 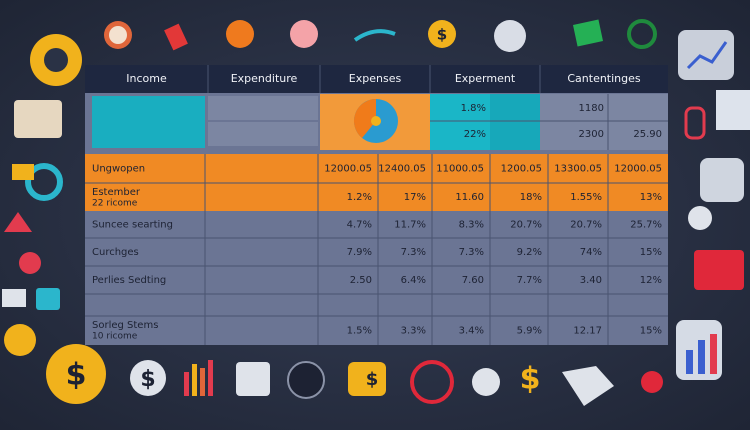 What do you see at coordinates (413, 280) in the screenshot?
I see `cell-value: 6.4%` at bounding box center [413, 280].